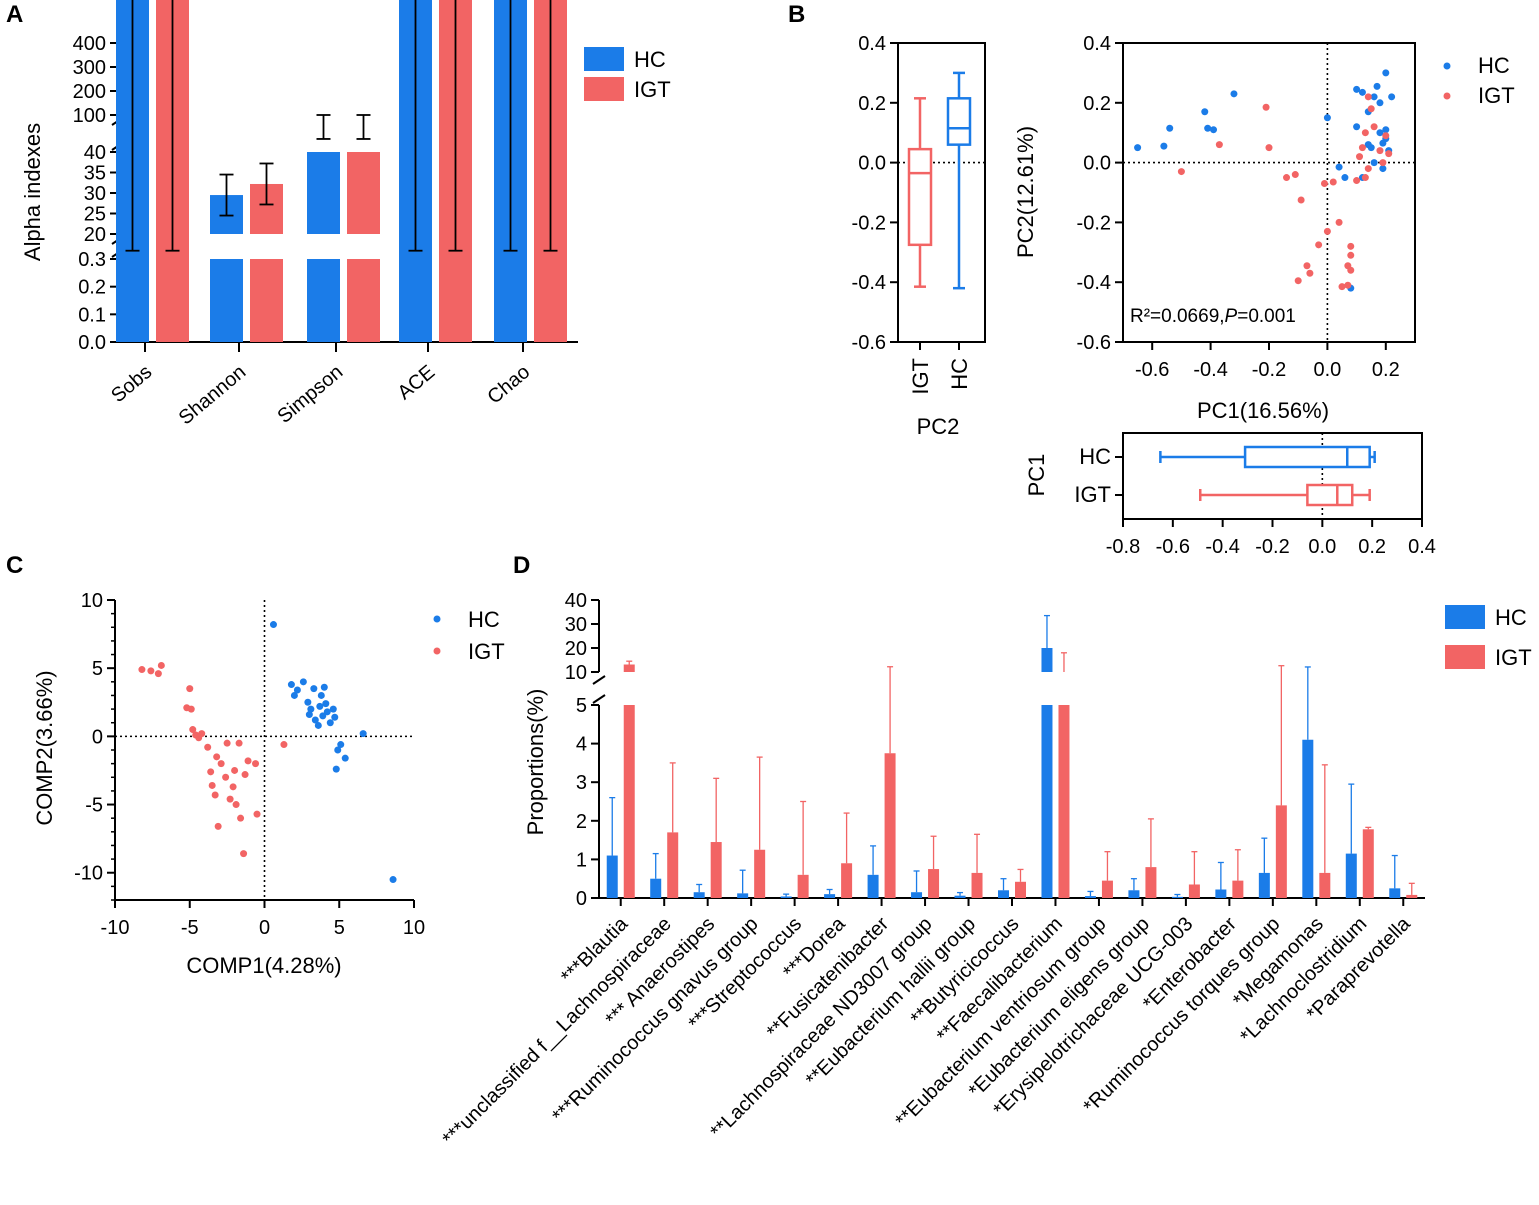  What do you see at coordinates (920, 197) in the screenshot?
I see `box-pc2-igt` at bounding box center [920, 197].